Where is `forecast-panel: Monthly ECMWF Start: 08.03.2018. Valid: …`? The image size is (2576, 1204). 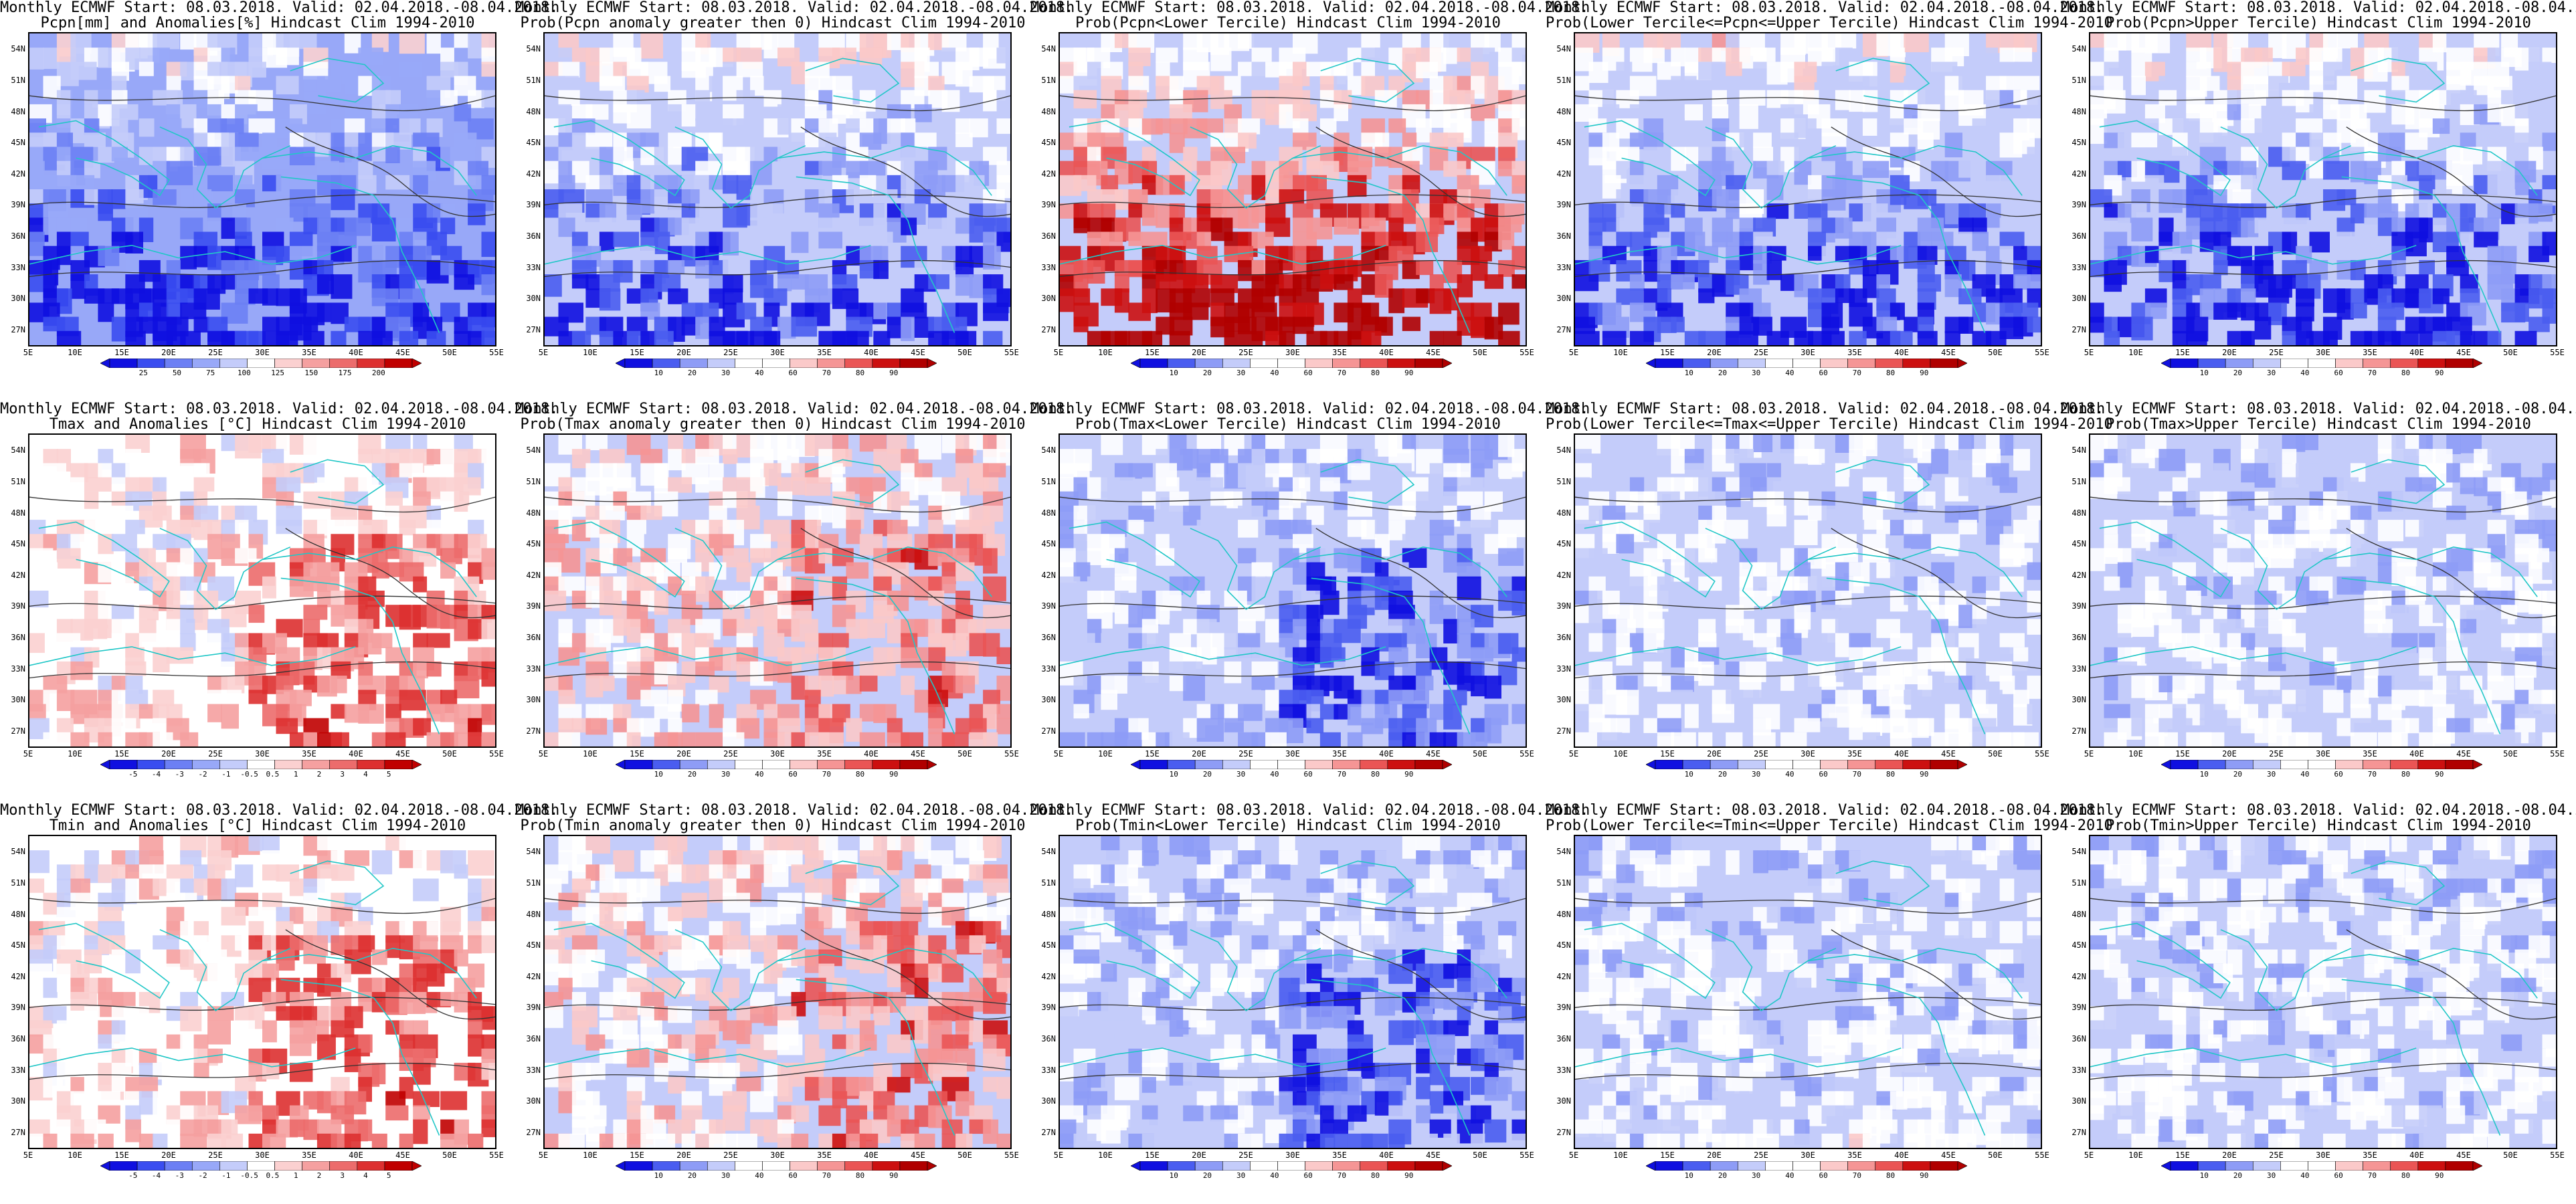 forecast-panel: Monthly ECMWF Start: 08.03.2018. Valid: … is located at coordinates (2318, 602).